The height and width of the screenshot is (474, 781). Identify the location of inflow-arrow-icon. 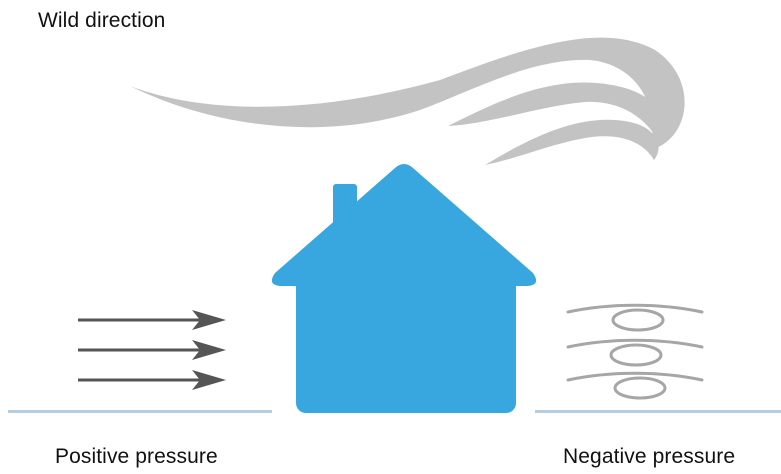
(152, 350).